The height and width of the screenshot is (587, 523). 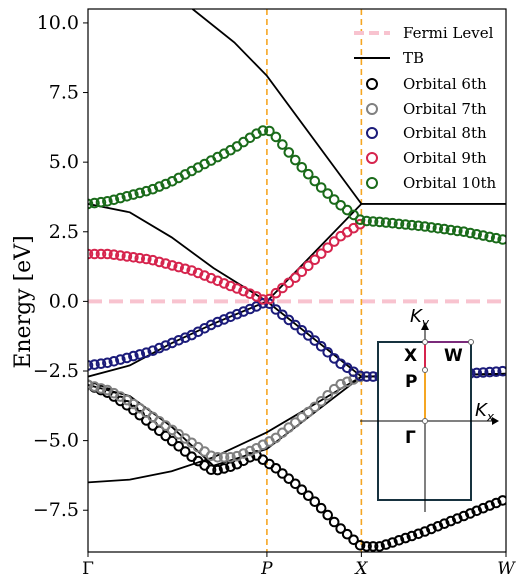 What do you see at coordinates (58, 23) in the screenshot?
I see `ytick-label-0: 10.0` at bounding box center [58, 23].